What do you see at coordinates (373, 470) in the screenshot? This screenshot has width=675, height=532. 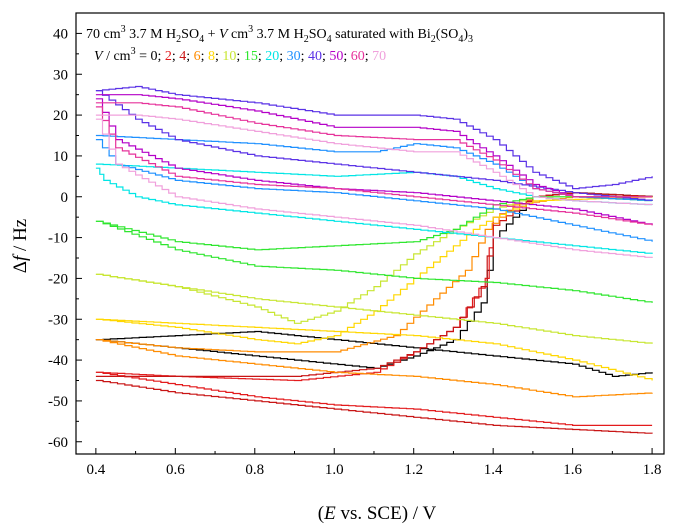 I see `x-tick-labels: 0.4 0.6 0.8 1.0 1.2 1.4 1.6 1.8` at bounding box center [373, 470].